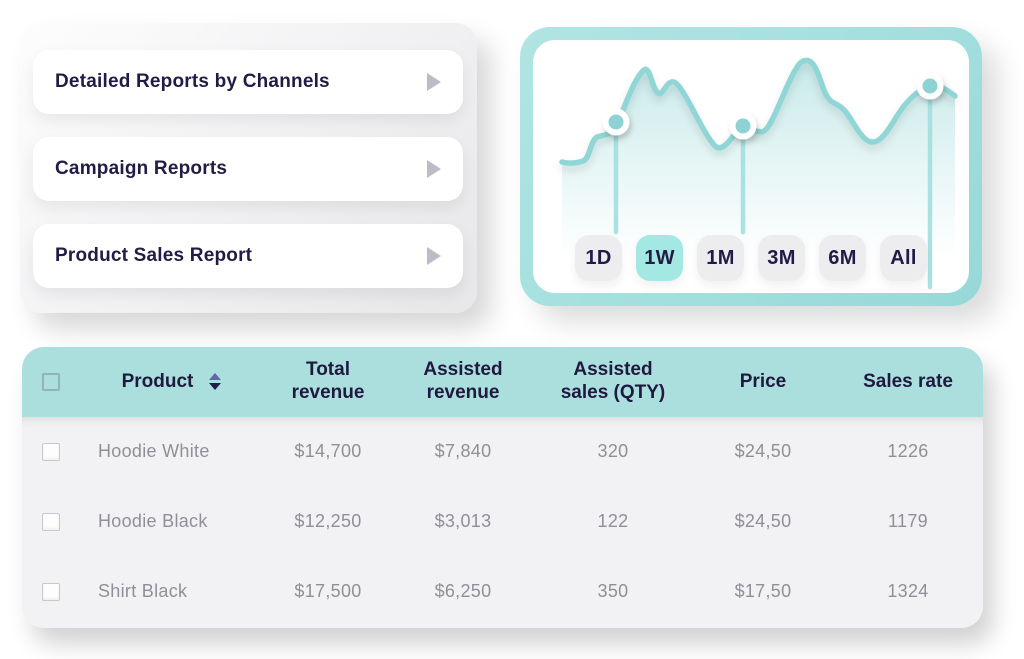  Describe the element at coordinates (908, 591) in the screenshot. I see `cell-sales-rate: 1324` at that location.